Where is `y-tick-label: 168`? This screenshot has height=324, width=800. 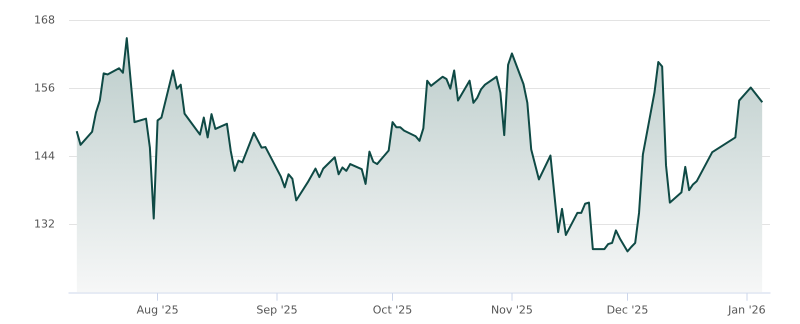
y-tick-label: 168 is located at coordinates (44, 19).